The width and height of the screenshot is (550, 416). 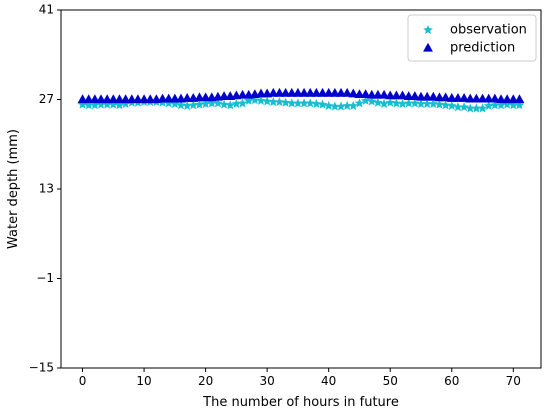 What do you see at coordinates (328, 381) in the screenshot?
I see `x-tick-label: 40` at bounding box center [328, 381].